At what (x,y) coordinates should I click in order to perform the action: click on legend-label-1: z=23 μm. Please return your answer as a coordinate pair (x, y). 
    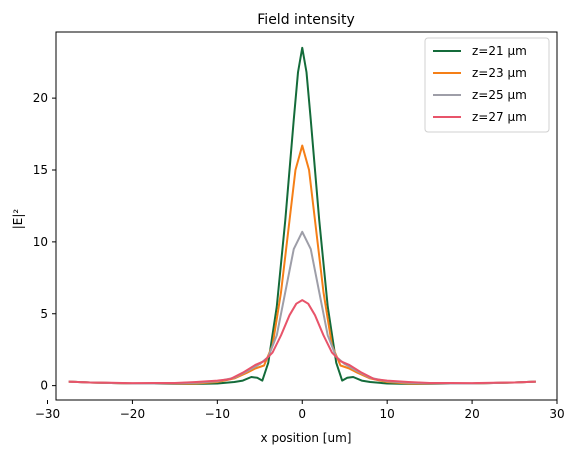
    Looking at the image, I should click on (499, 73).